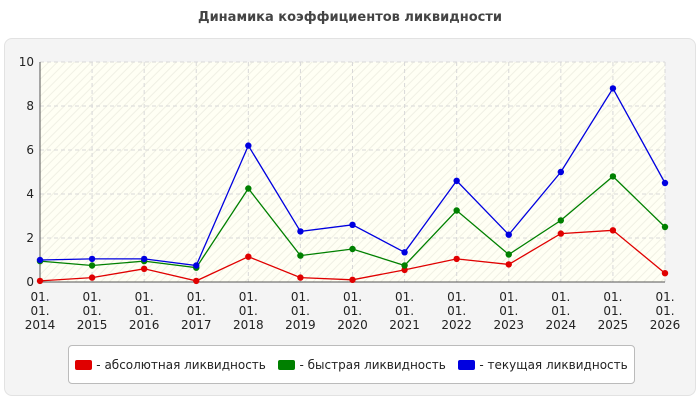 The width and height of the screenshot is (700, 400). I want to click on x-tick-label: 01. 01. 2016, so click(144, 311).